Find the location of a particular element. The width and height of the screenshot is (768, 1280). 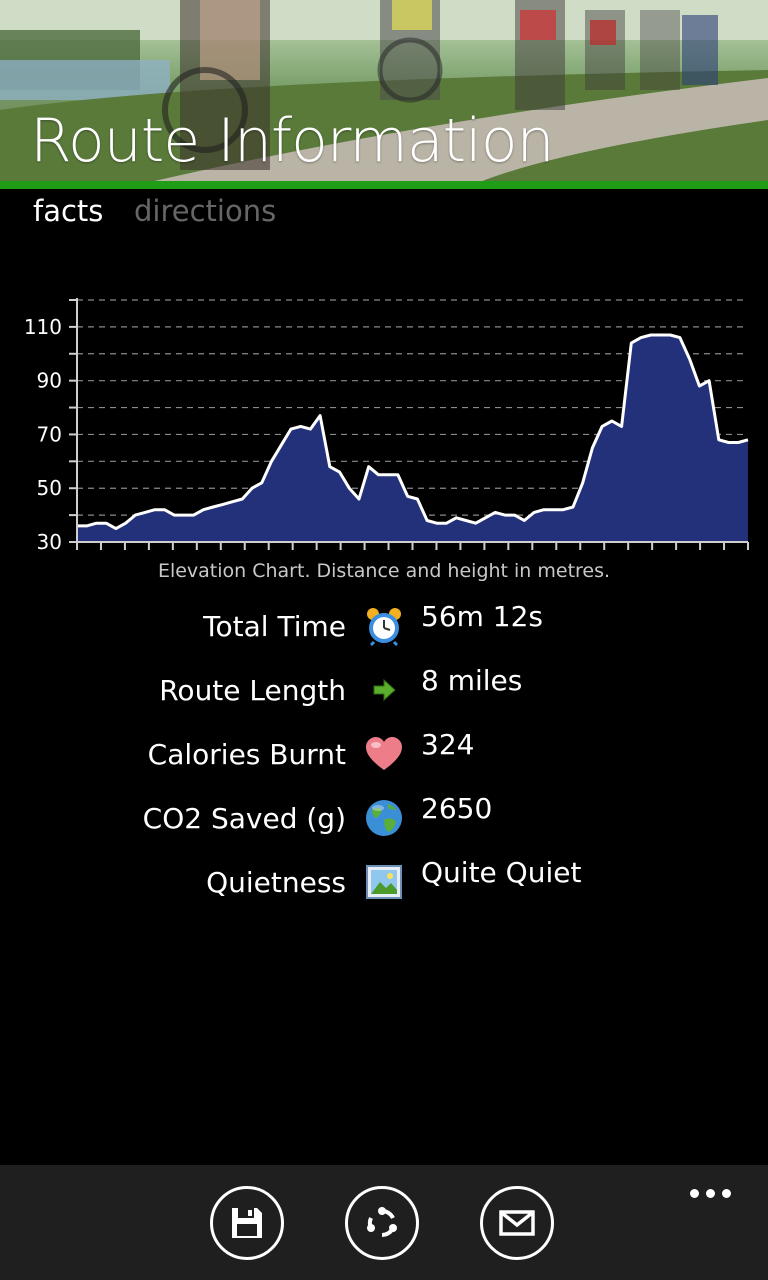

page-title: Route Information is located at coordinates (292, 141).